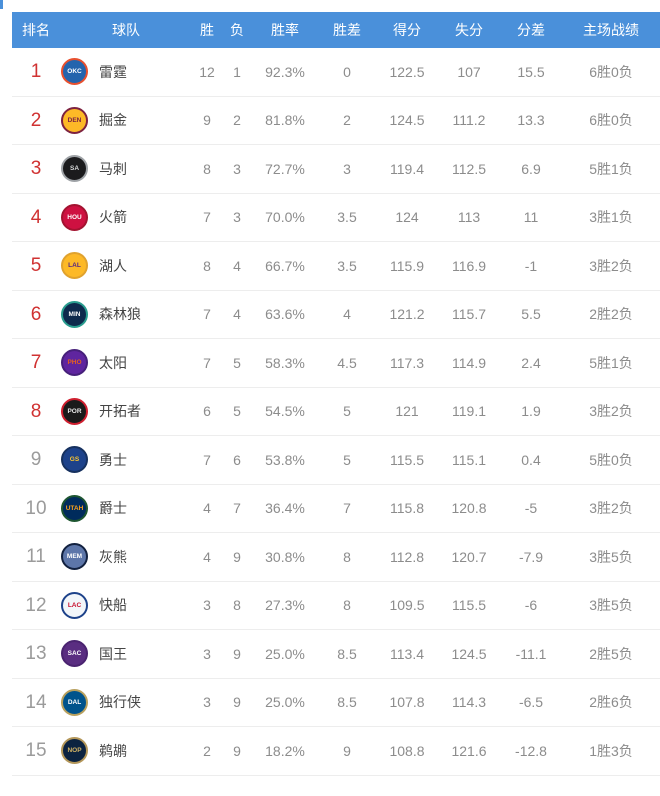 This screenshot has height=796, width=660. I want to click on team-cell: POR 开拓者, so click(126, 411).